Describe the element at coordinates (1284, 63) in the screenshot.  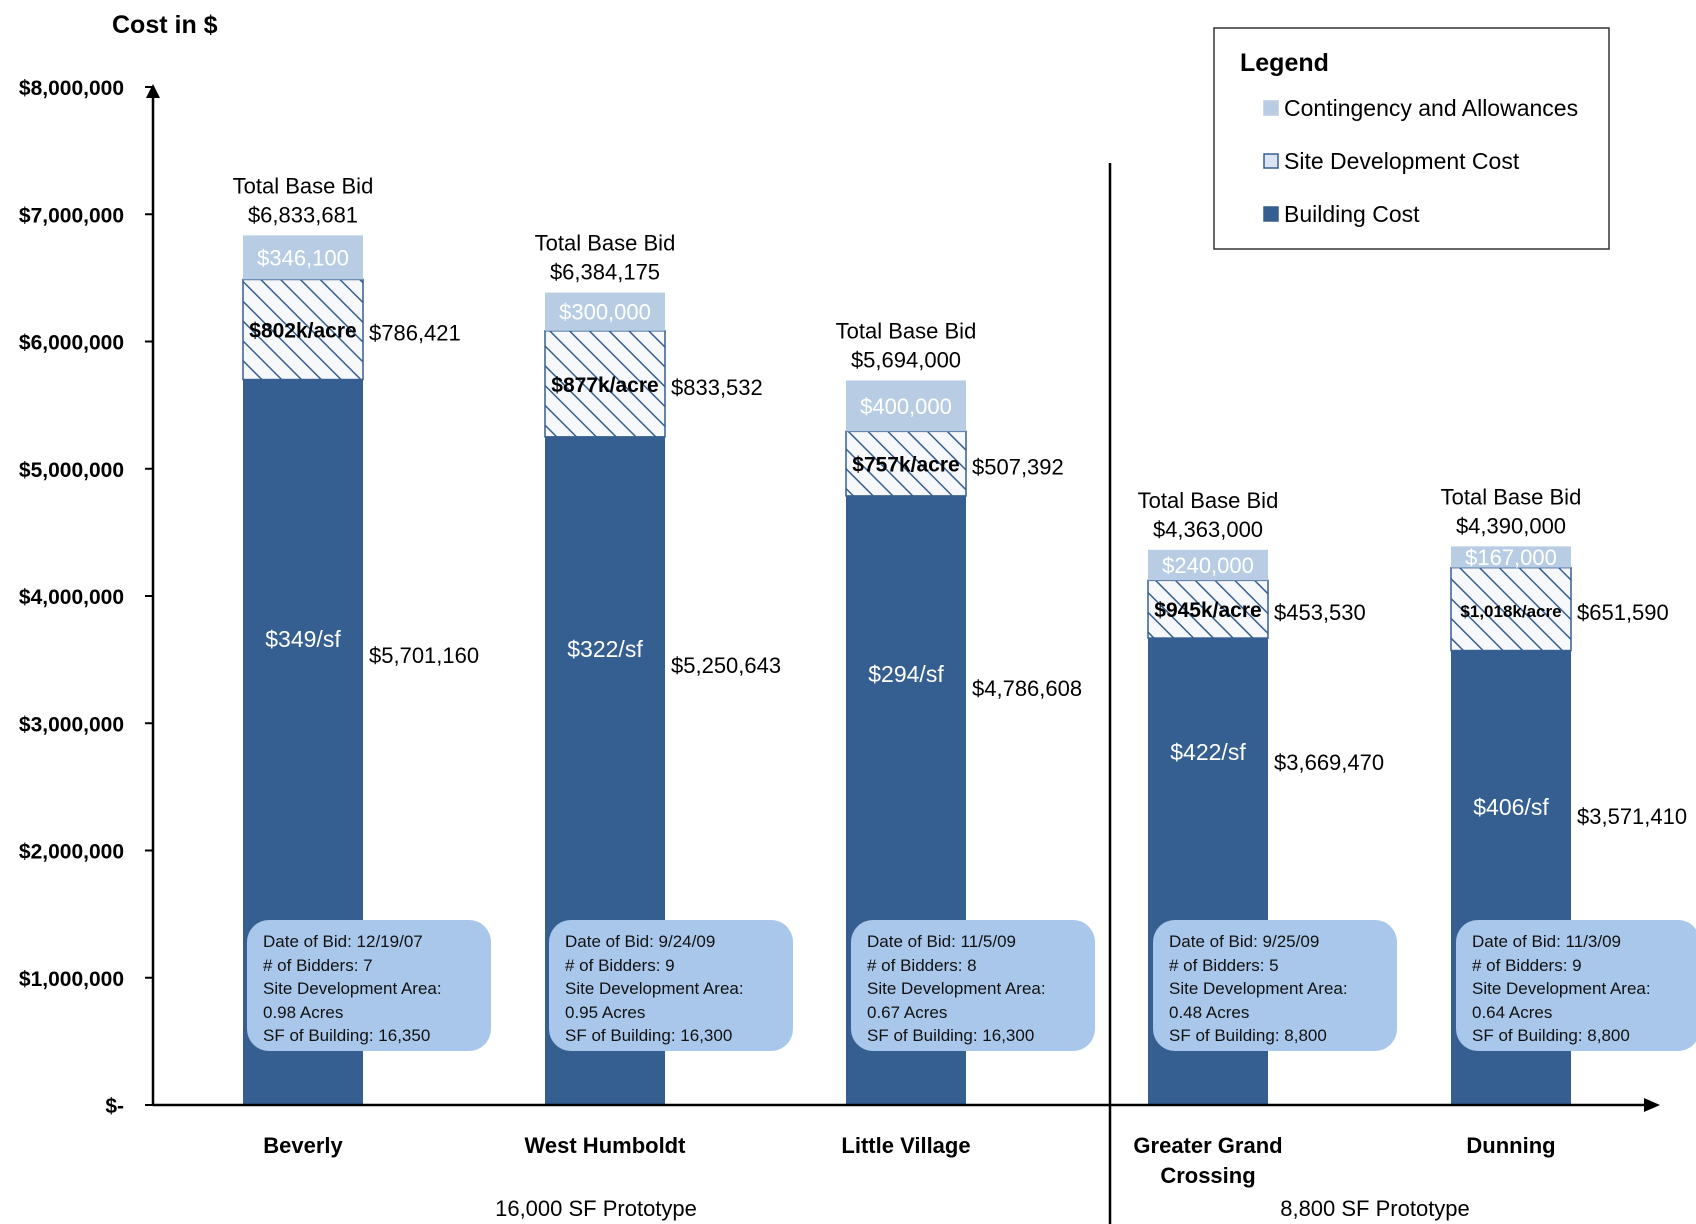
I see `legend-title: Legend` at that location.